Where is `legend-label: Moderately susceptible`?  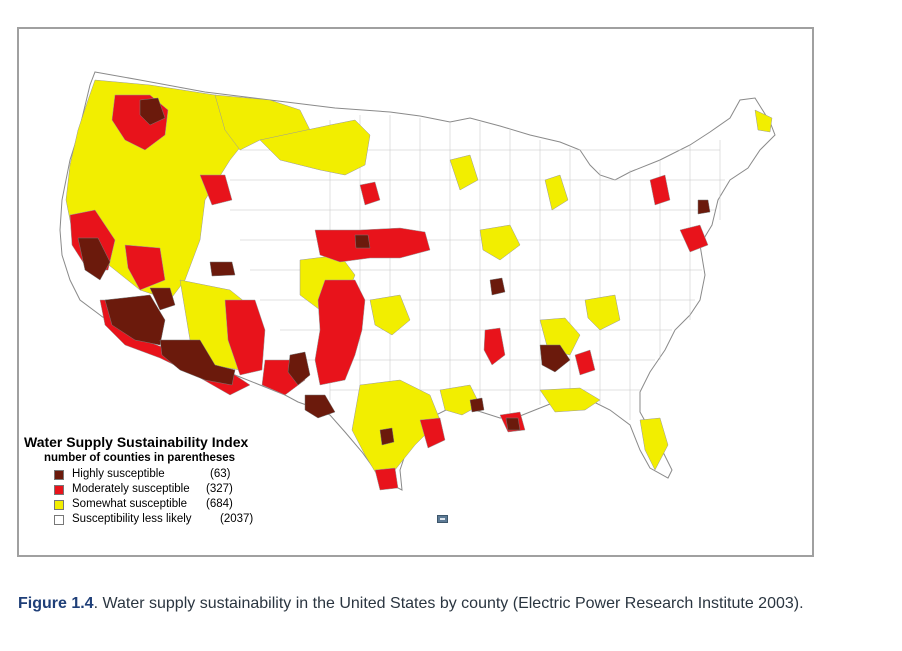
legend-label: Moderately susceptible is located at coordinates (131, 489).